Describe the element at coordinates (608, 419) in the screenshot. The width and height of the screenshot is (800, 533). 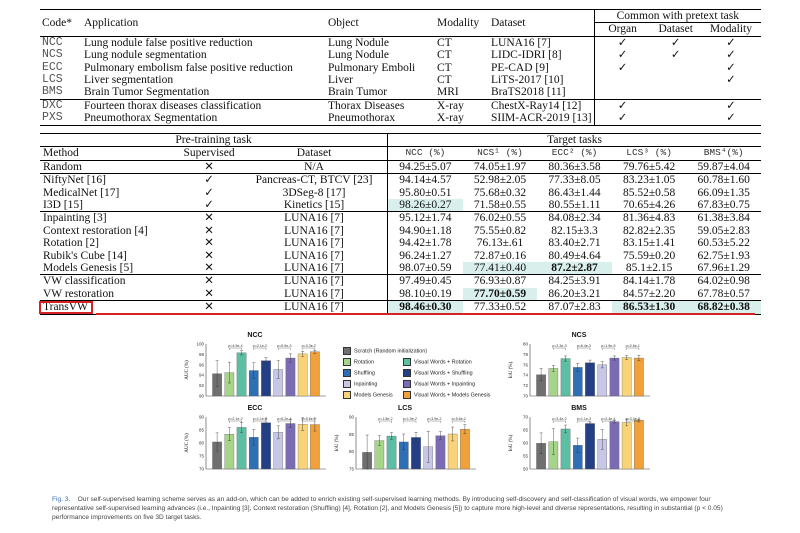
I see `pvalue-label: p=2.4e-4` at that location.